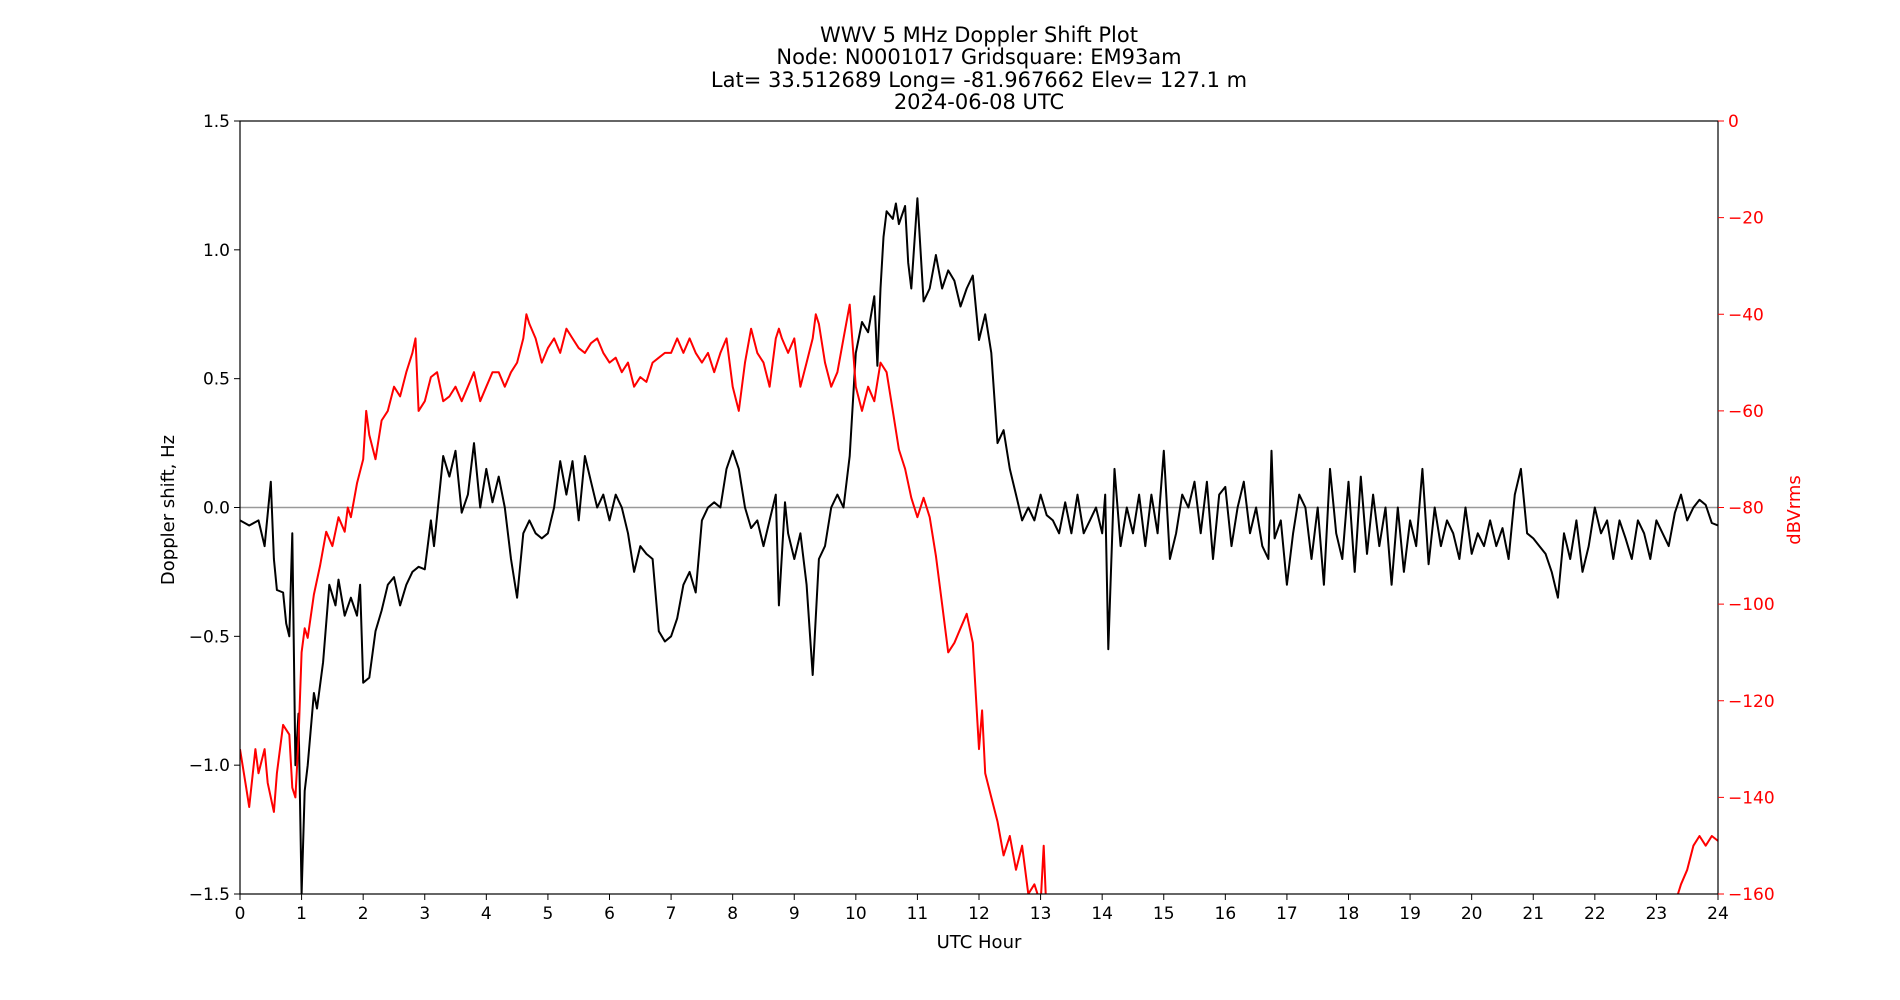 The width and height of the screenshot is (1900, 1000). I want to click on y-left-tick-label: 0.0, so click(216, 509).